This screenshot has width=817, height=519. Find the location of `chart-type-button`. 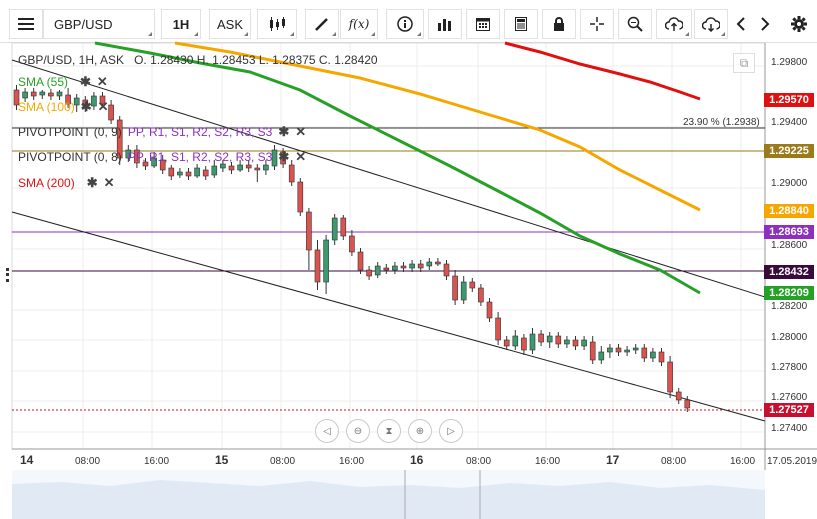

chart-type-button is located at coordinates (277, 24).